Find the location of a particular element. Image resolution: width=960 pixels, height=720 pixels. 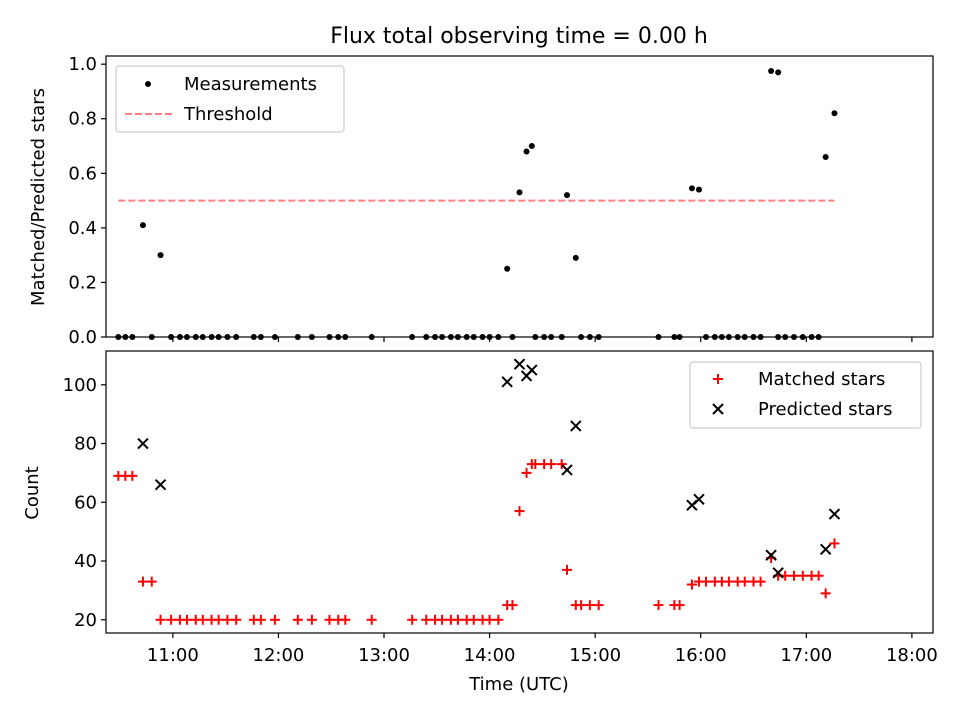

legend-predicted-marker is located at coordinates (718, 409).